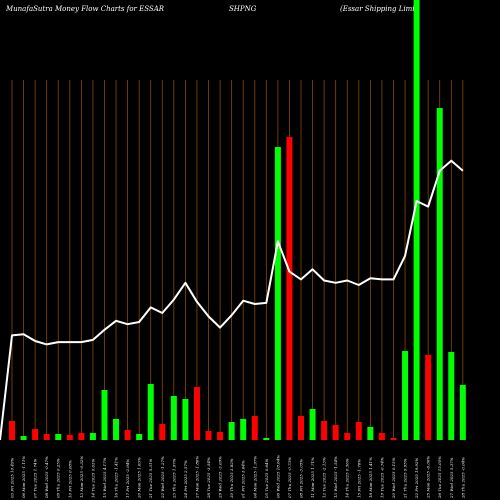 The image size is (500, 500). What do you see at coordinates (46, 477) in the screenshot?
I see `x-tick-label: 08 Wed 2025 -0.47%` at bounding box center [46, 477].